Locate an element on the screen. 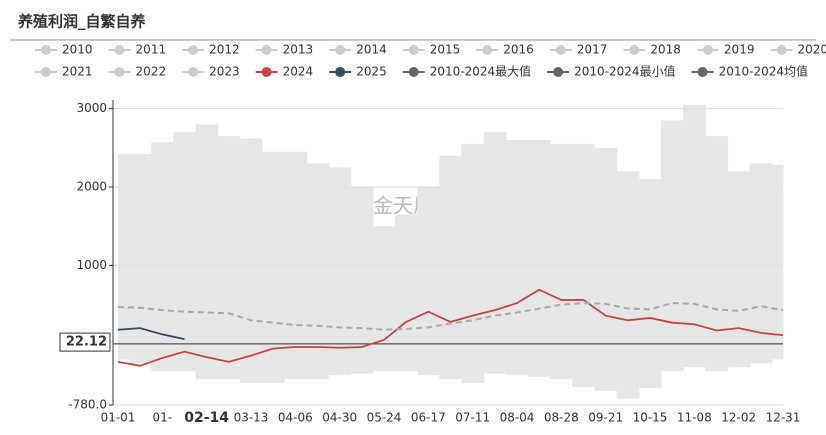 The width and height of the screenshot is (826, 435). x-tick-label: 07-11 is located at coordinates (472, 418).